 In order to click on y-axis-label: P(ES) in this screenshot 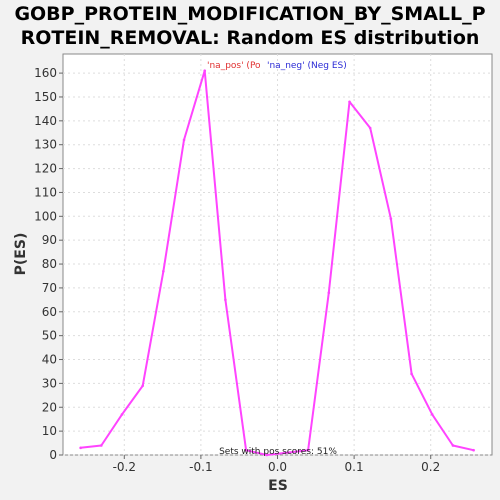, I will do `click(21, 254)`.